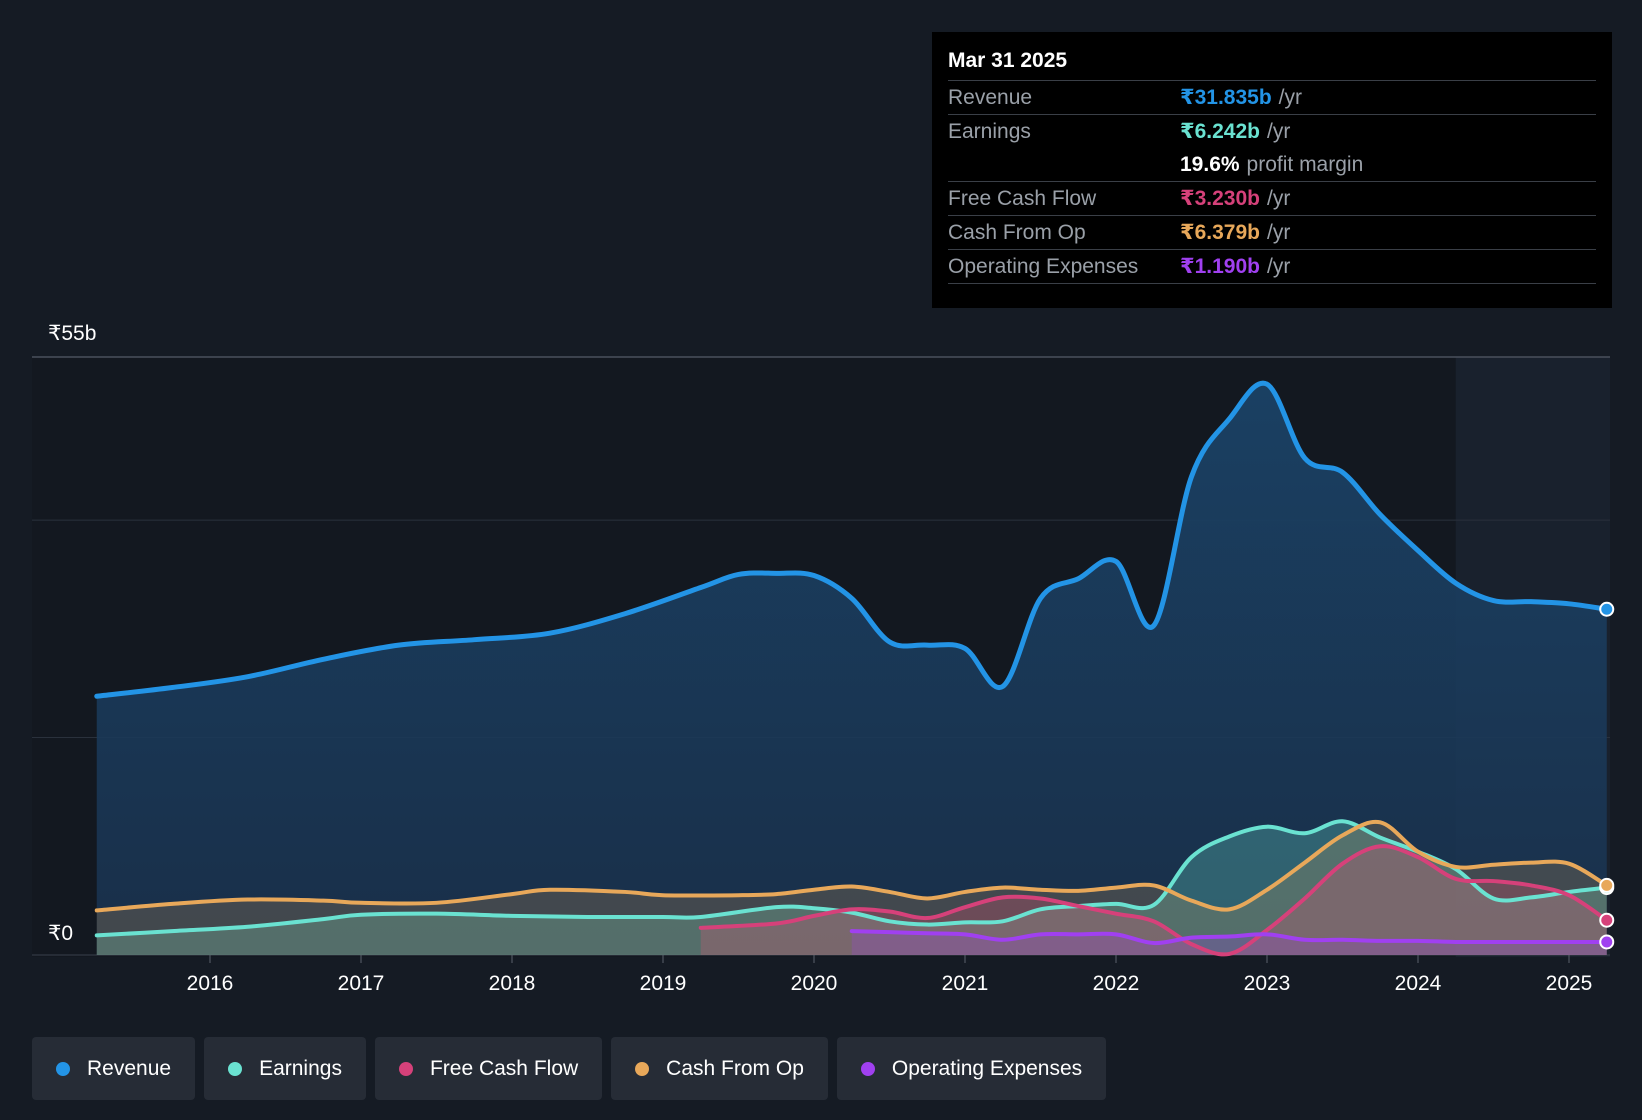  Describe the element at coordinates (1229, 937) in the screenshot. I see `series-line-operating-expenses` at that location.